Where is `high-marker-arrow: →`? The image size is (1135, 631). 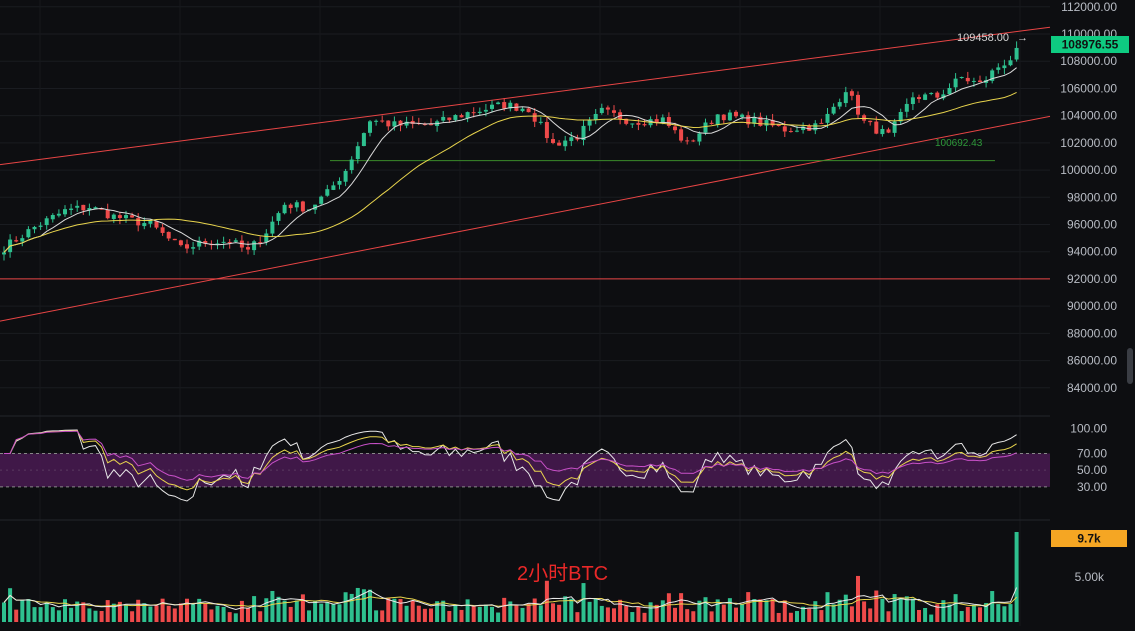
high-marker-arrow: → is located at coordinates (1022, 38).